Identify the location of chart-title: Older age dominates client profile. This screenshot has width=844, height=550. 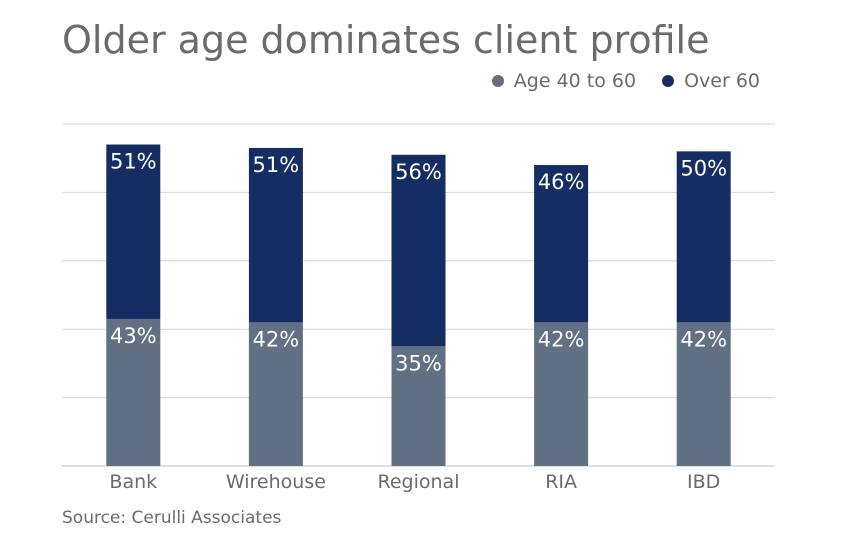
(386, 40).